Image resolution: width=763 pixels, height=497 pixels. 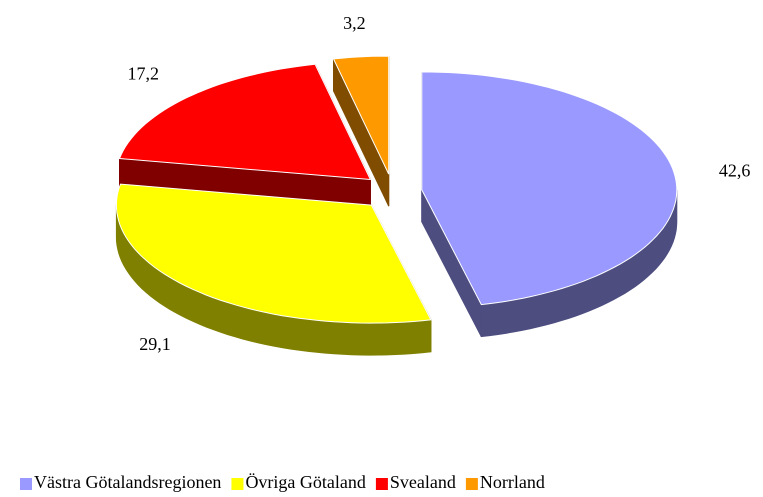 What do you see at coordinates (354, 23) in the screenshot?
I see `data-label: 3,2` at bounding box center [354, 23].